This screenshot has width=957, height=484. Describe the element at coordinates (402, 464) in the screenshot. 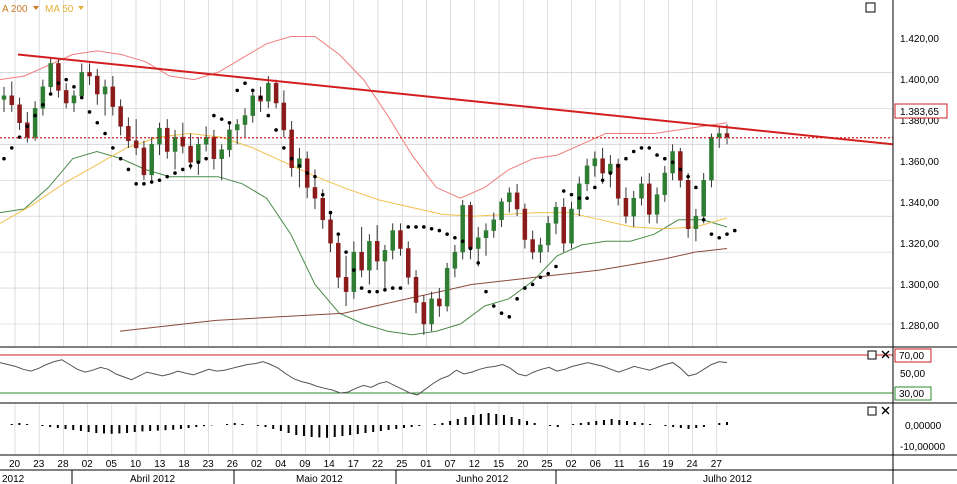

I see `day-tick-label: 25` at that location.